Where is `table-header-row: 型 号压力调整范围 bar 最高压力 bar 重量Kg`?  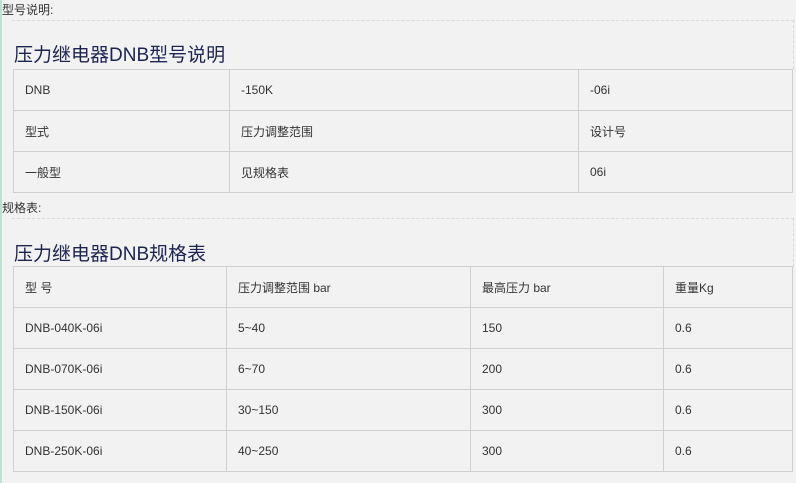
table-header-row: 型 号压力调整范围 bar 最高压力 bar 重量Kg is located at coordinates (403, 287).